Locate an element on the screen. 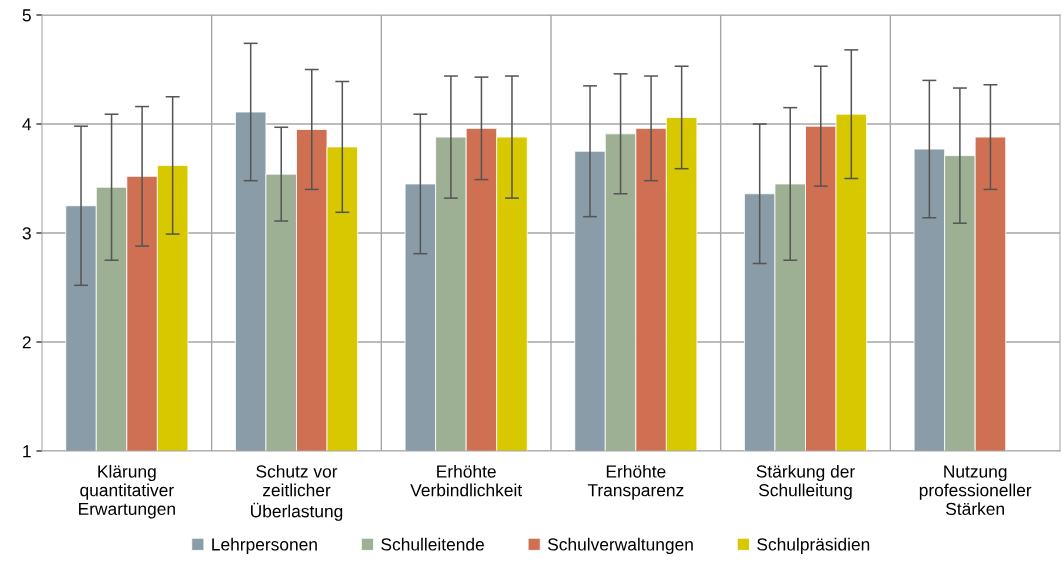  y-tick-label: 5 is located at coordinates (26, 15).